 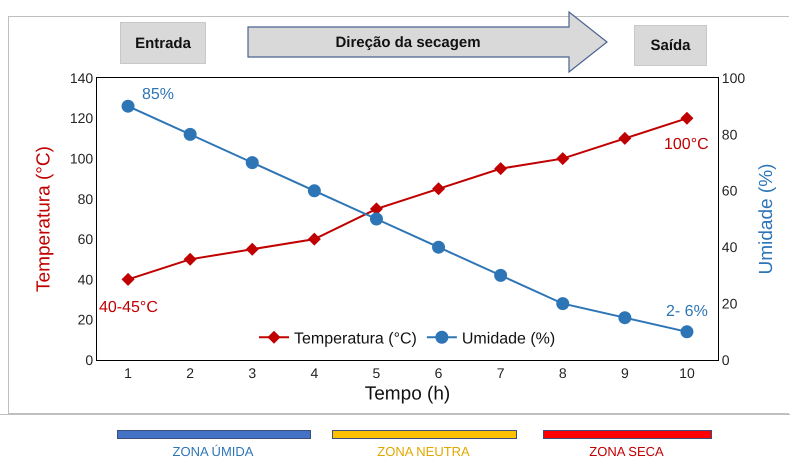 What do you see at coordinates (86, 320) in the screenshot?
I see `y-tick-label: 20` at bounding box center [86, 320].